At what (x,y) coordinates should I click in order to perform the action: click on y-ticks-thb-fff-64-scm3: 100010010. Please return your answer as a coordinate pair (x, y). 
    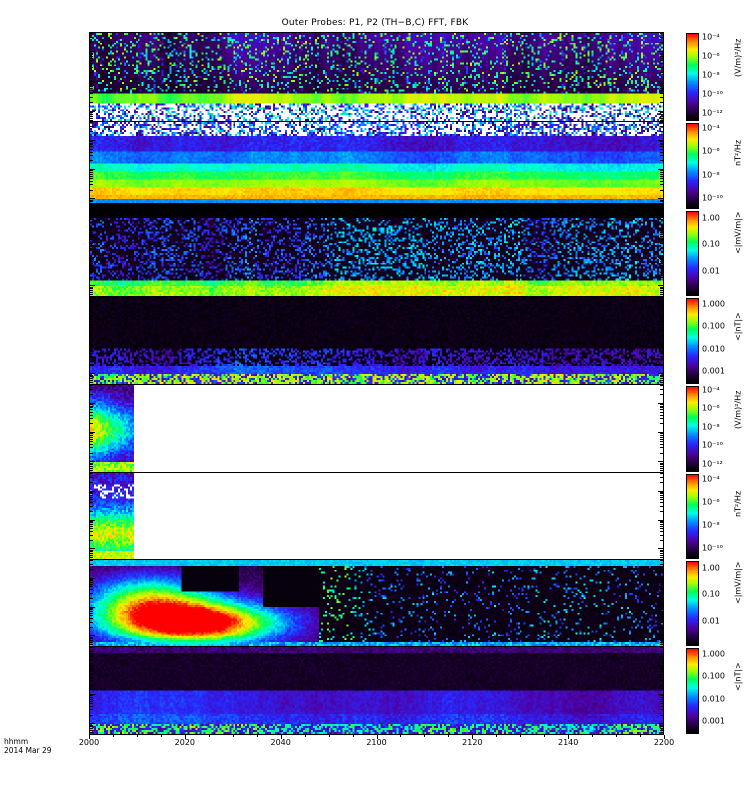
    Looking at the image, I should click on (89, 165).